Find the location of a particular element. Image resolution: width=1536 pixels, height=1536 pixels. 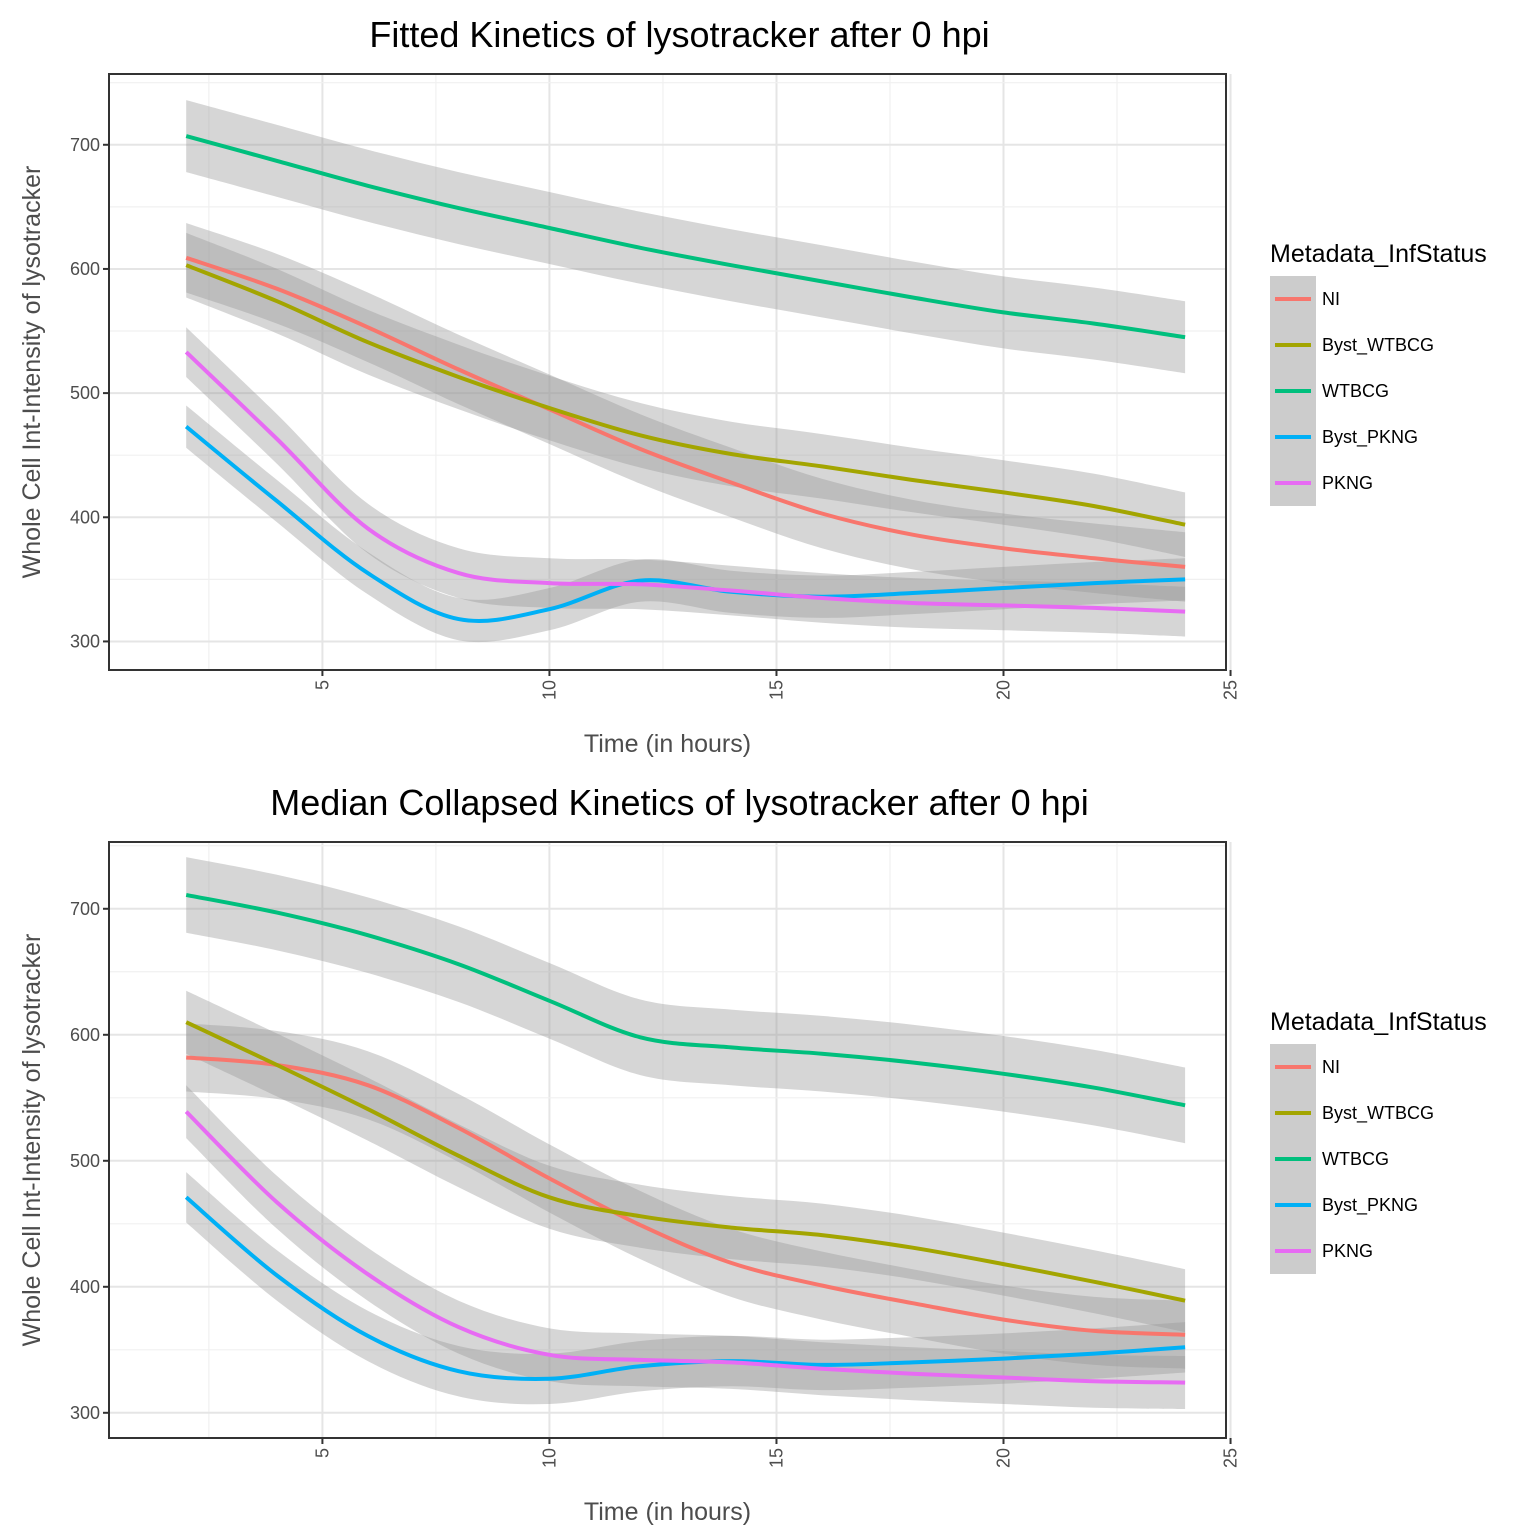

confidence-band-ni is located at coordinates (686, 1196).